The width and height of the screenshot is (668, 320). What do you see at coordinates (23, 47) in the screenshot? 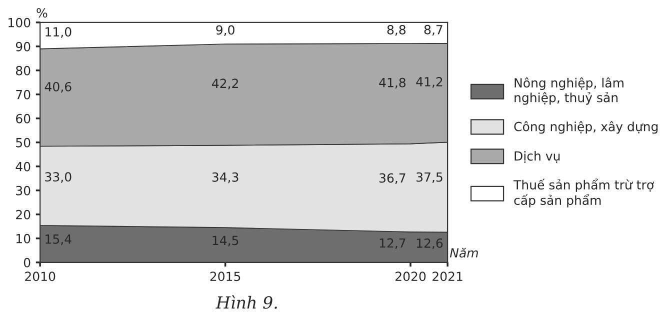
I see `y-tick-label: 90` at bounding box center [23, 47].